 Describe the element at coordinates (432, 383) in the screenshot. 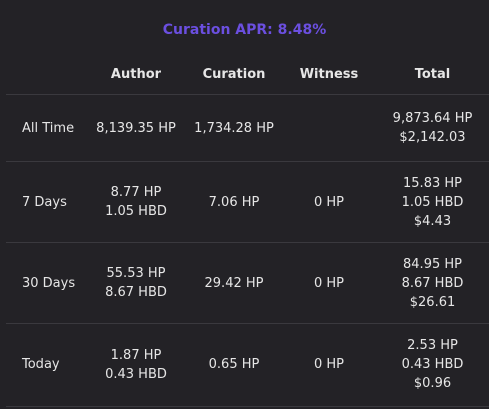

I see `total-usd-value: $0.96` at that location.